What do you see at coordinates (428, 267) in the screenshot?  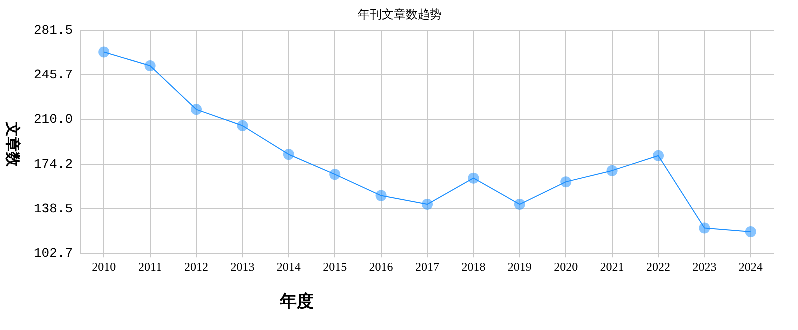 I see `x-tick-label: 2017` at bounding box center [428, 267].